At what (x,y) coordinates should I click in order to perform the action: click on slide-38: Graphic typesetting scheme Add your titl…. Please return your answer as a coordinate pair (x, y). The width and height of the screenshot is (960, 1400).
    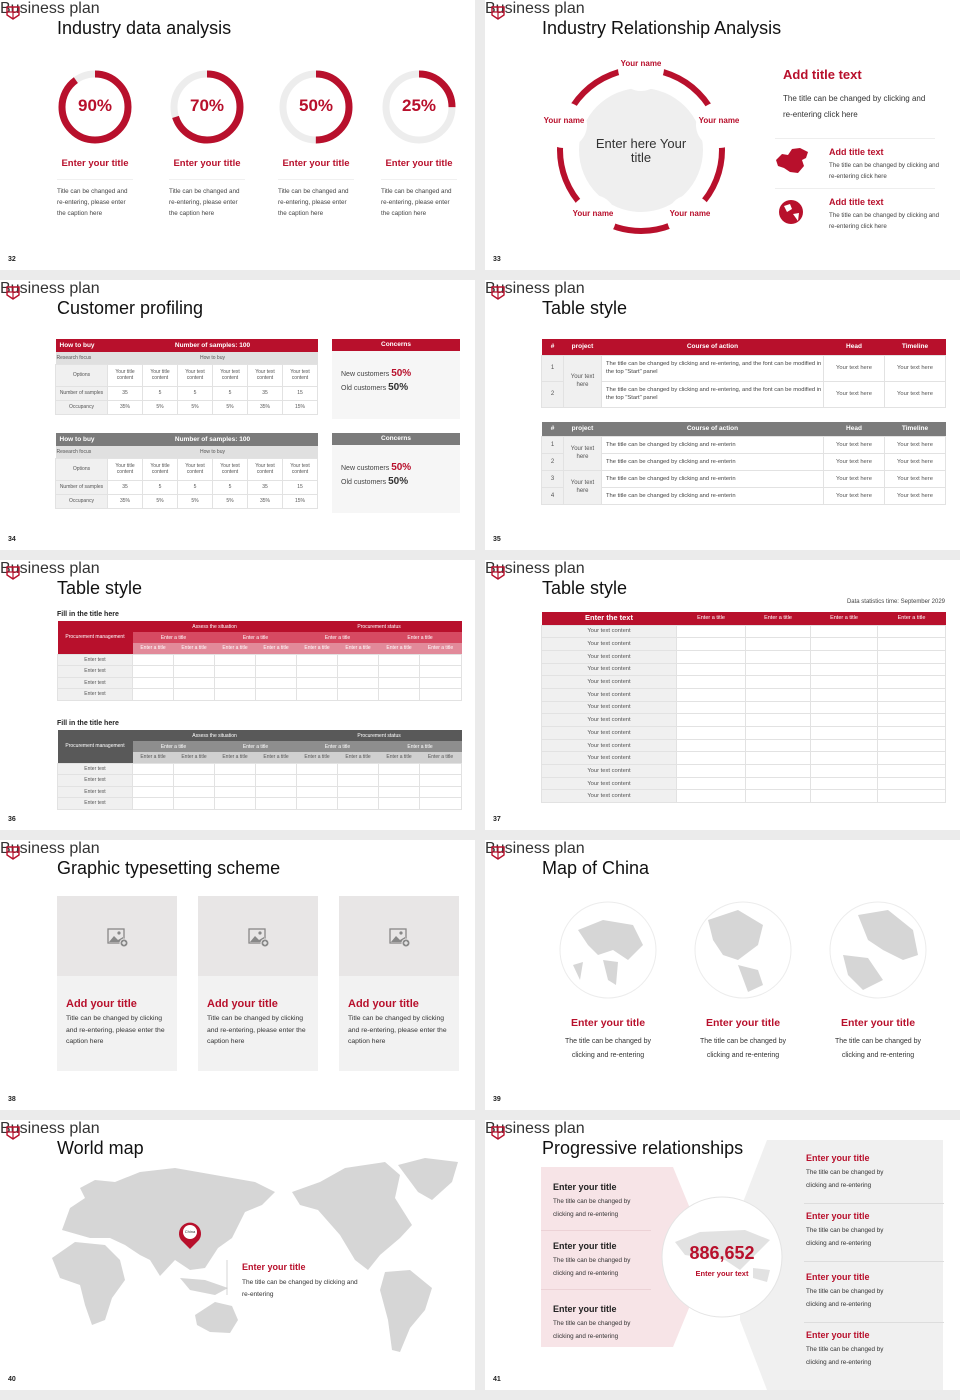
    Looking at the image, I should click on (237, 975).